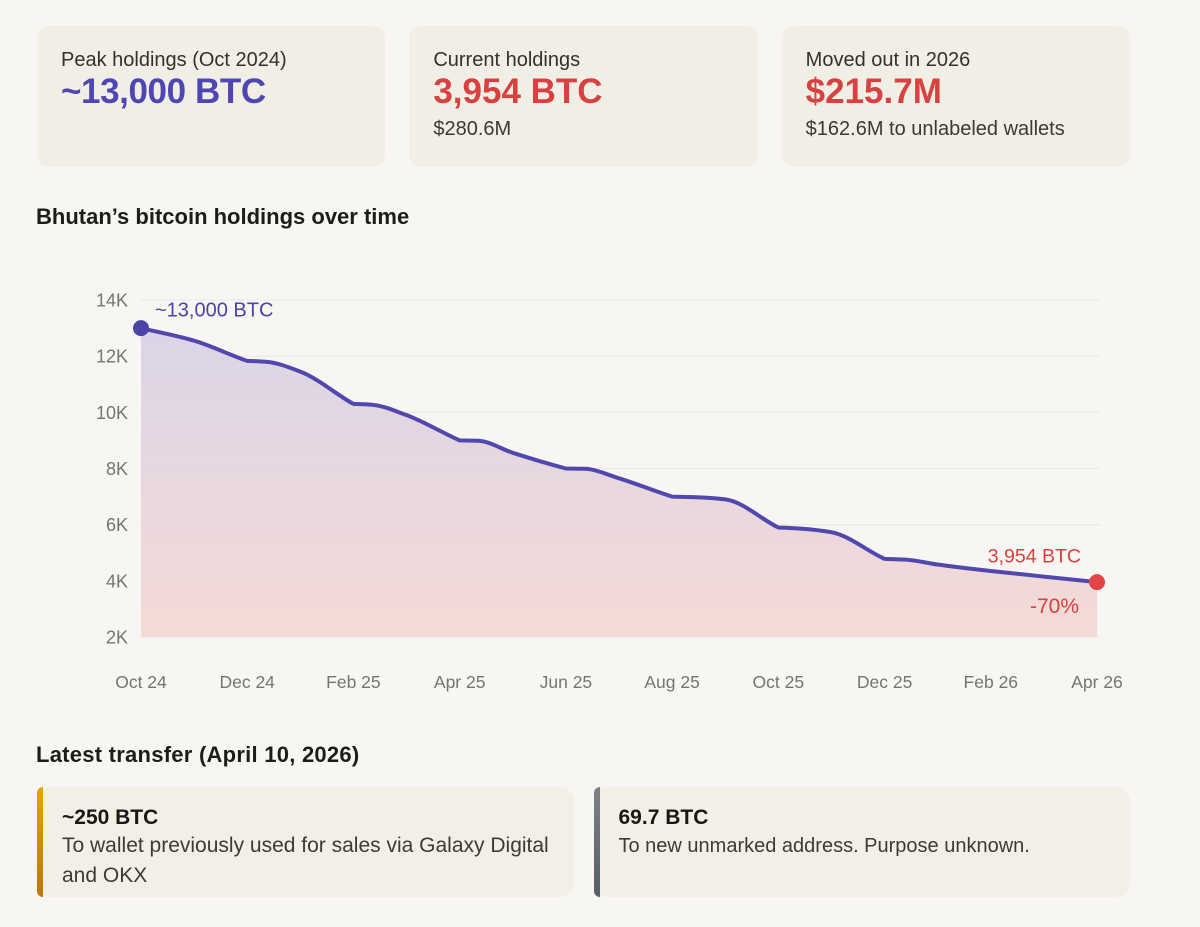 This screenshot has height=927, width=1200. I want to click on svg-text: Dec 25, so click(884, 682).